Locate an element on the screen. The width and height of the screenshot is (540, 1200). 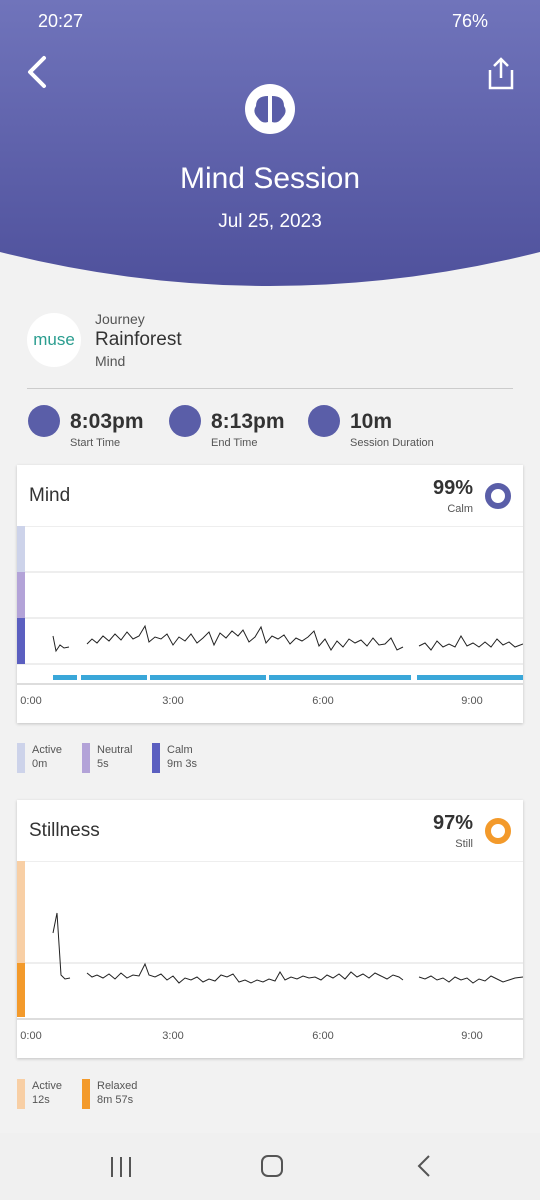
card-percent: 97% is located at coordinates (452, 823).